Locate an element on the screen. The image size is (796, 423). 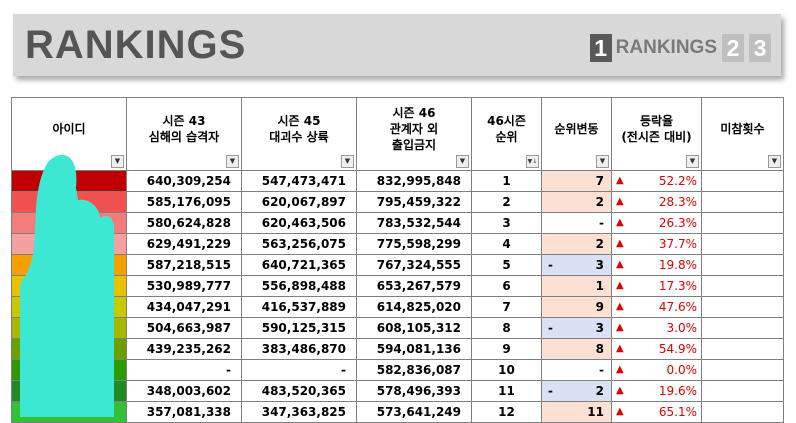
header-line: 심해의 습격자 is located at coordinates (184, 137).